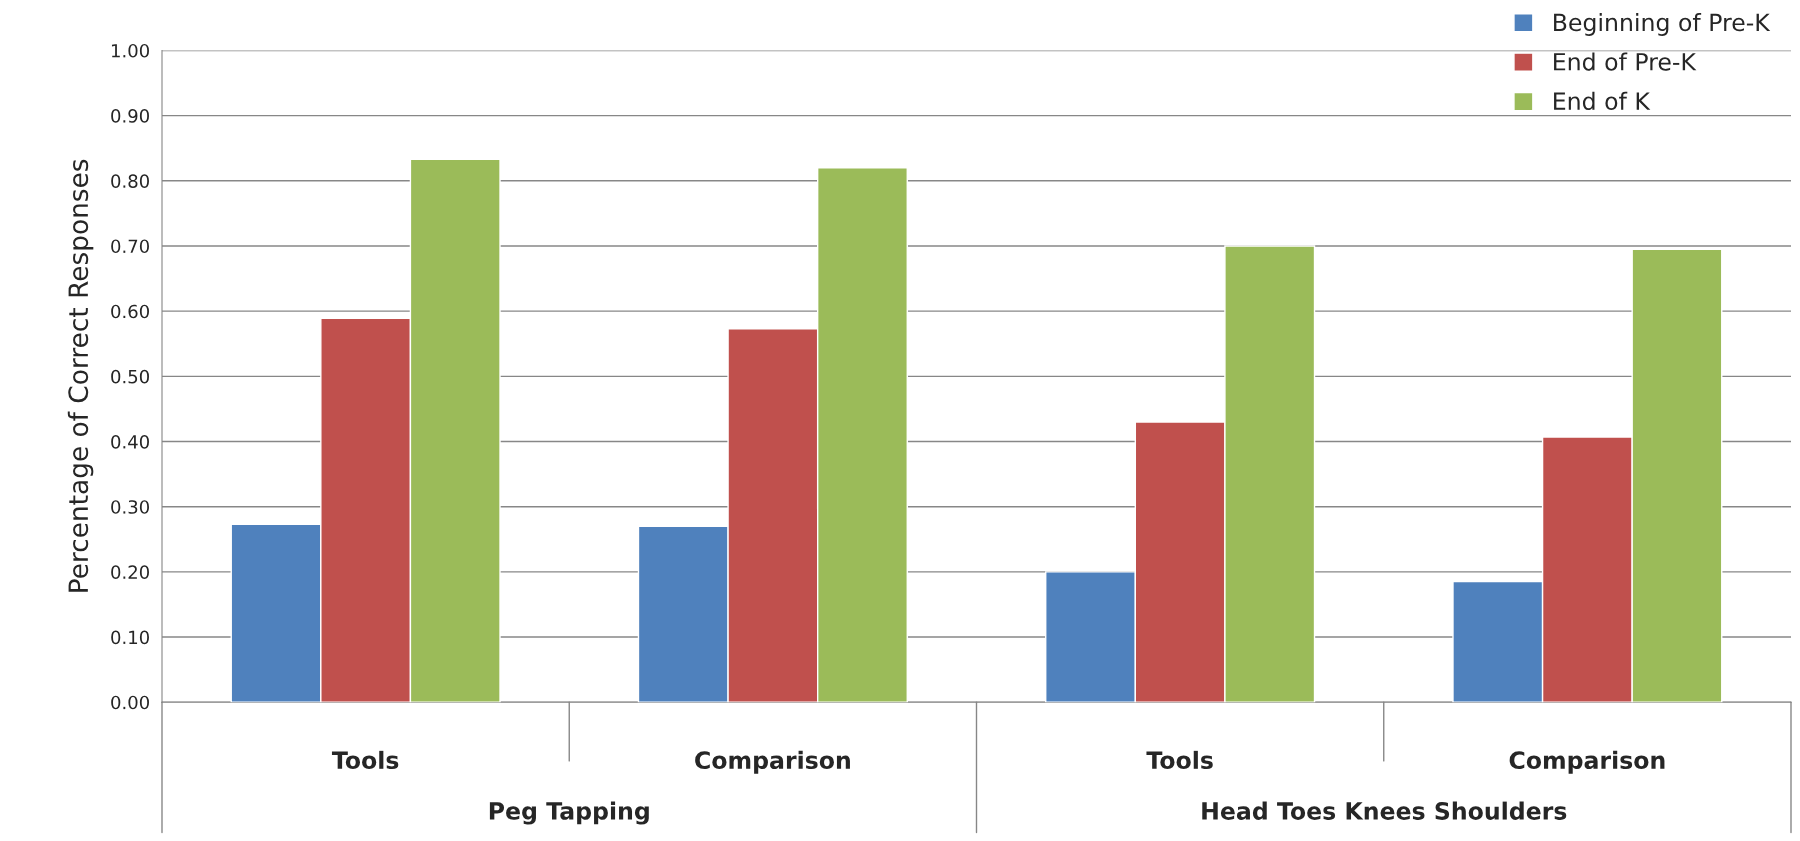 Image resolution: width=1800 pixels, height=841 pixels. Describe the element at coordinates (130, 507) in the screenshot. I see `y-tick-label: 0.30` at that location.